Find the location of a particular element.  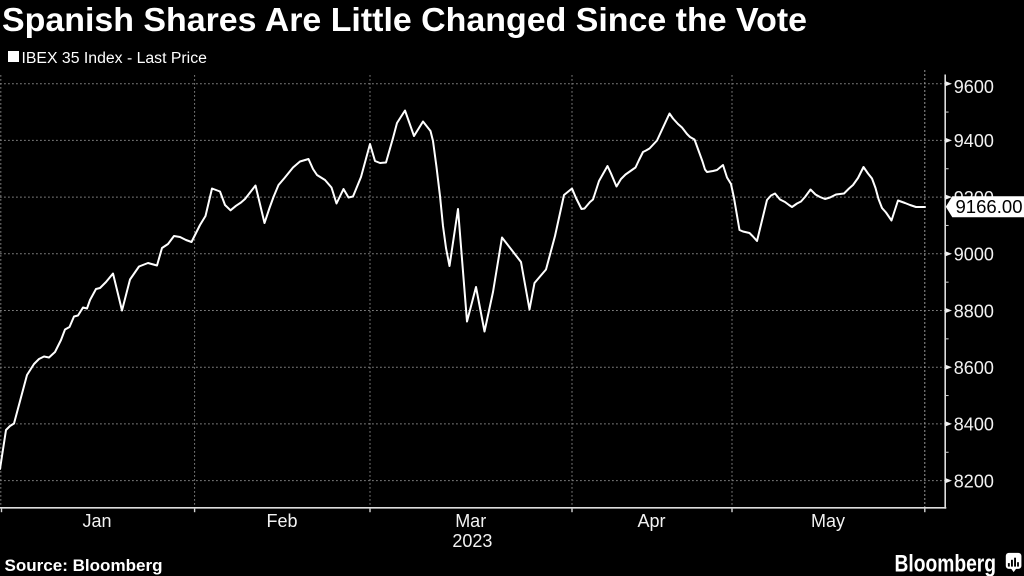

svg-text: Bloomberg is located at coordinates (946, 563).